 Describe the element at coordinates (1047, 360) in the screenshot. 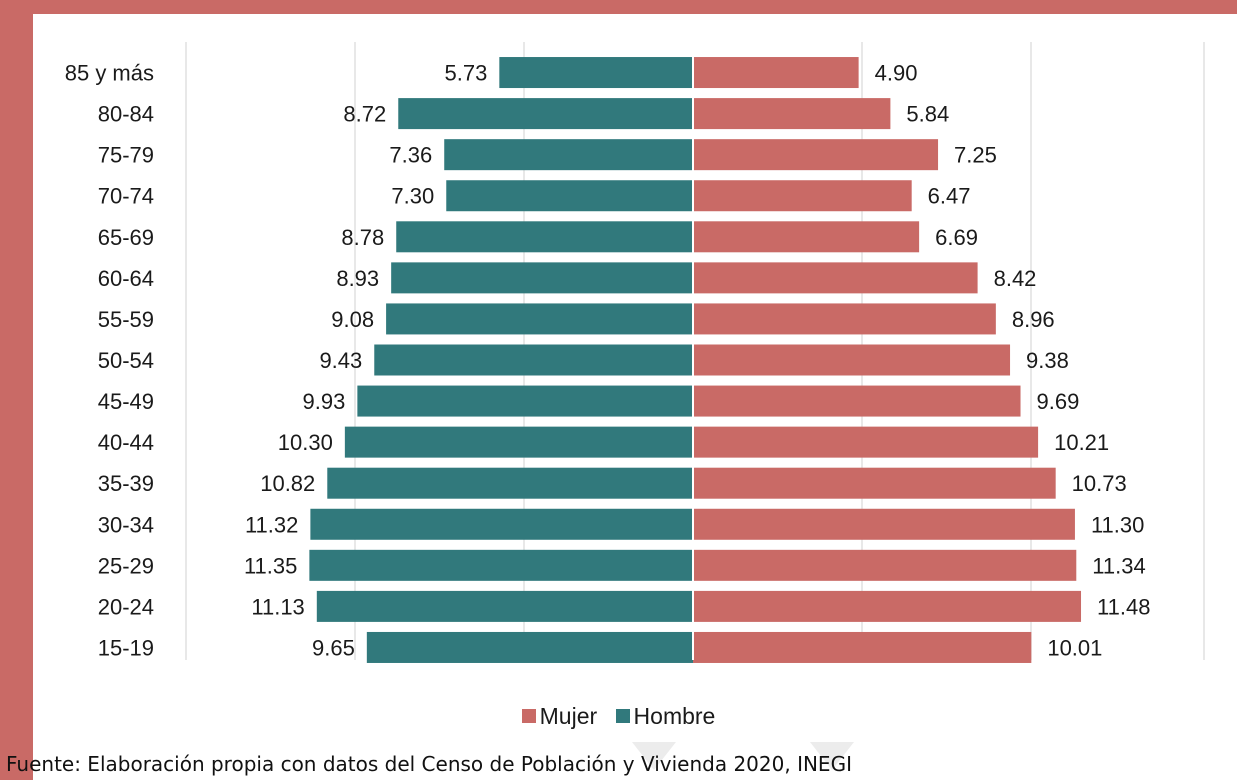

I see `data-label-mujer: 9.38` at that location.